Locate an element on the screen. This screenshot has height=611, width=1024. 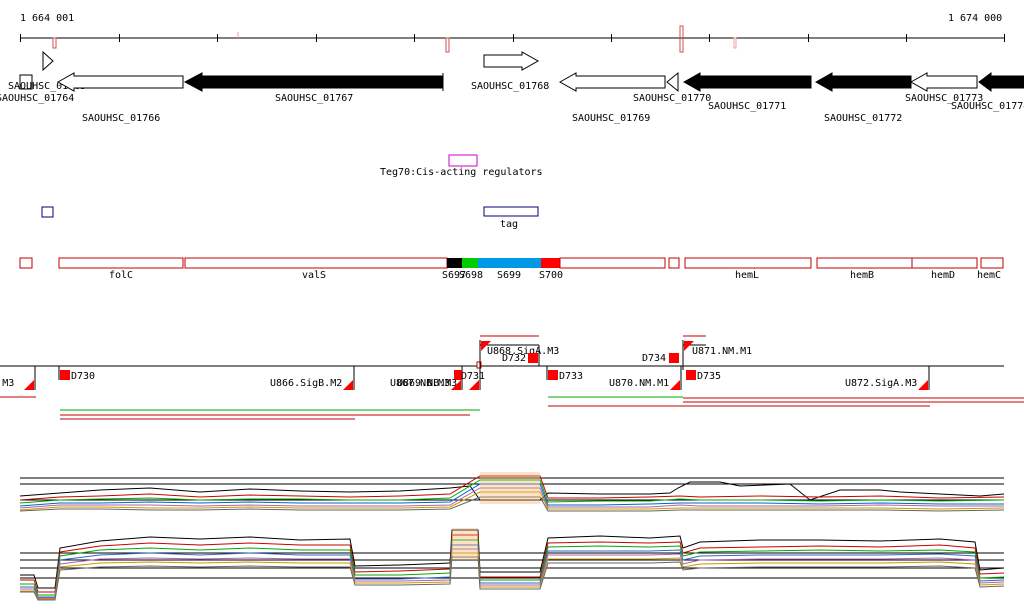
tu-label: U872.SigA.M3 is located at coordinates (881, 383).